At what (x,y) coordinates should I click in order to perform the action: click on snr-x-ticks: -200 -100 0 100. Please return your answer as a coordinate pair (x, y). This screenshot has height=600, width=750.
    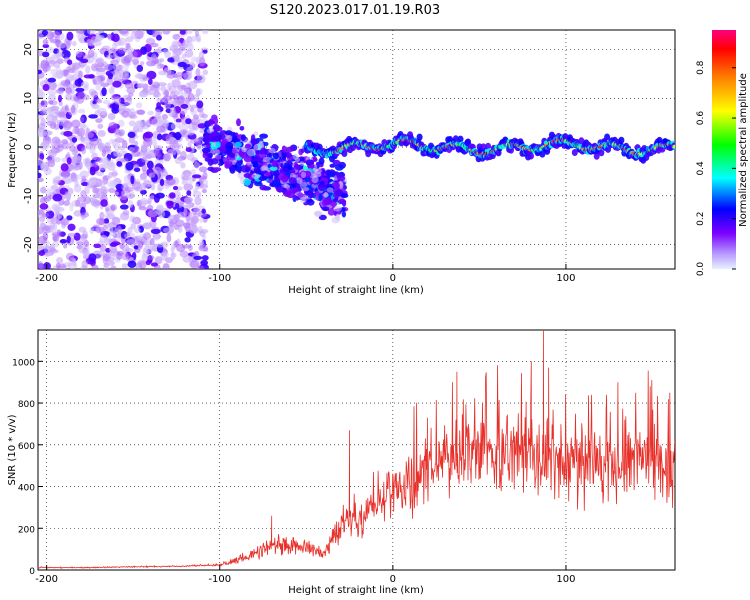
    Looking at the image, I should click on (305, 575).